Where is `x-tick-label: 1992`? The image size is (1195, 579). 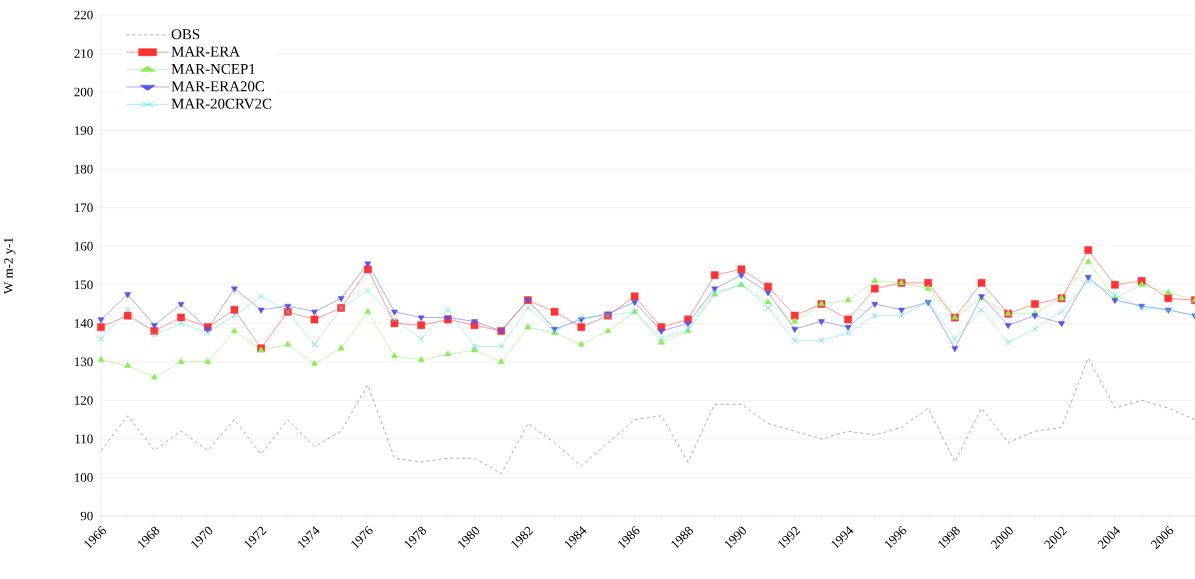 x-tick-label: 1992 is located at coordinates (789, 537).